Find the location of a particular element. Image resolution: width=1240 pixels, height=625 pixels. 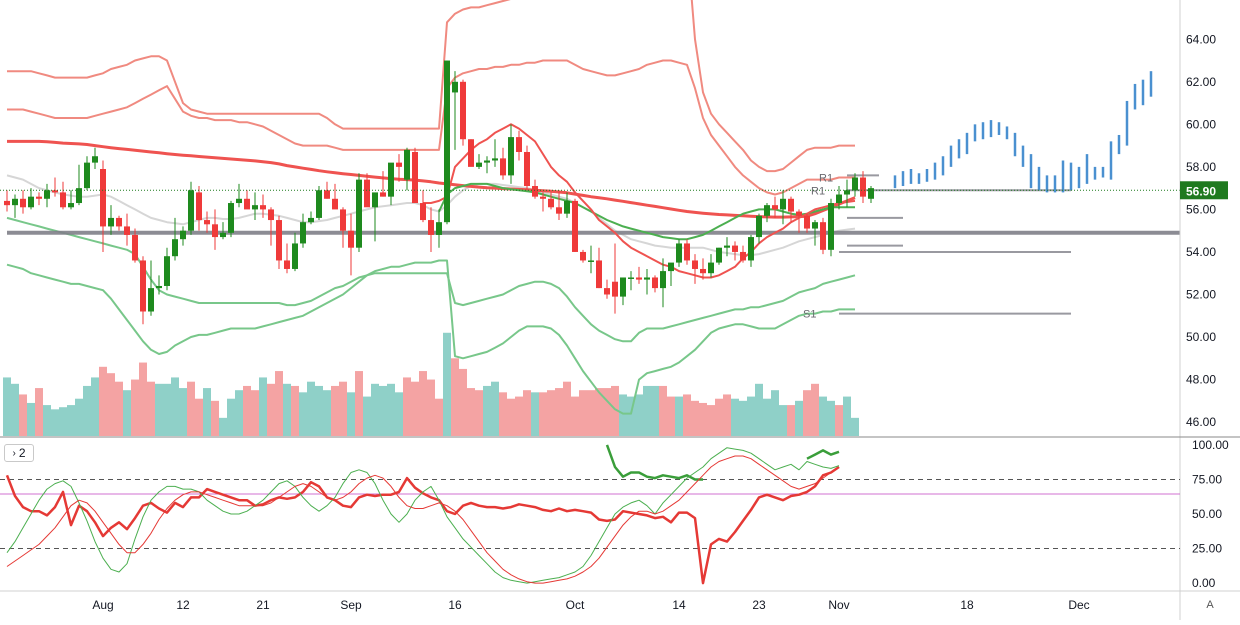

price-axis-tick-label: 48.00 is located at coordinates (1201, 380).